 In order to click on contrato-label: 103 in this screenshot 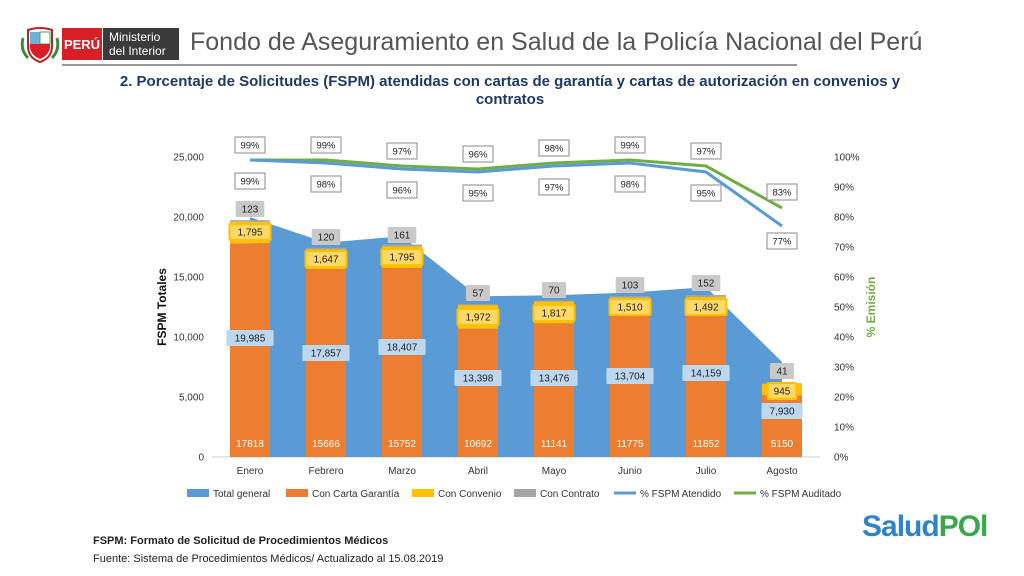, I will do `click(630, 286)`.